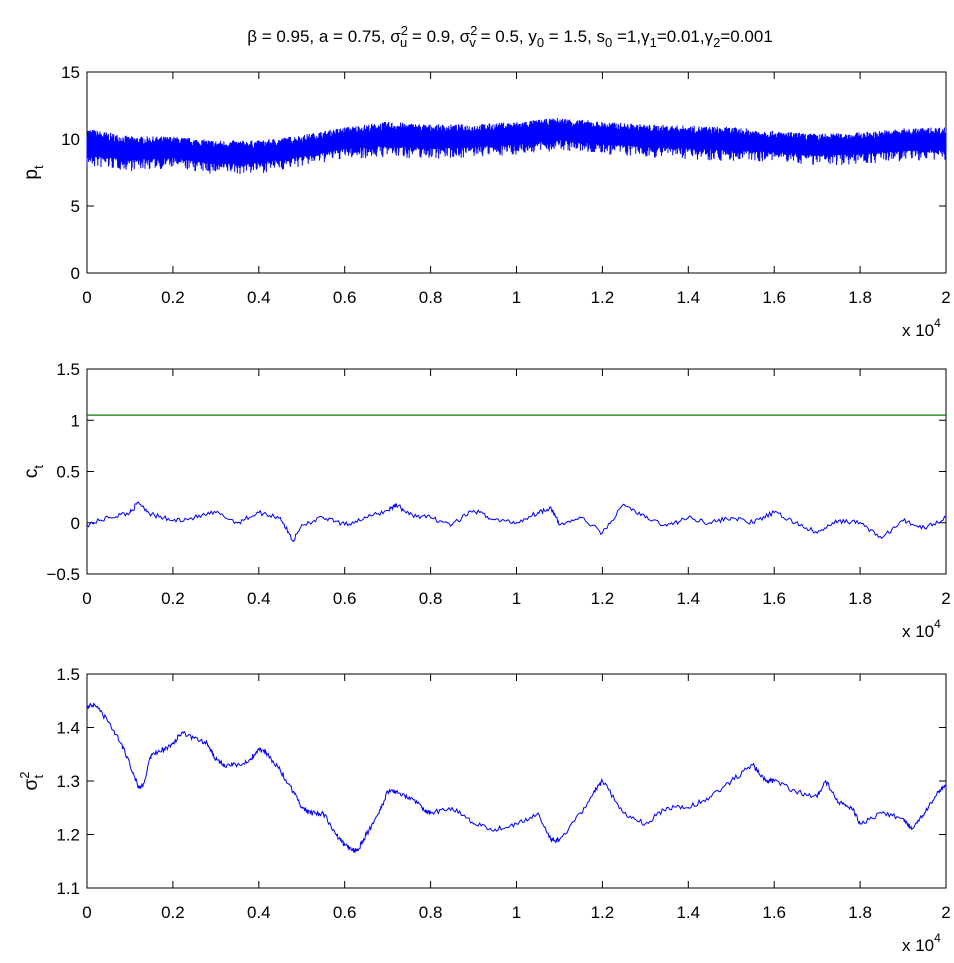 This screenshot has height=963, width=954. I want to click on title-text: =0.01,γ, so click(685, 36).